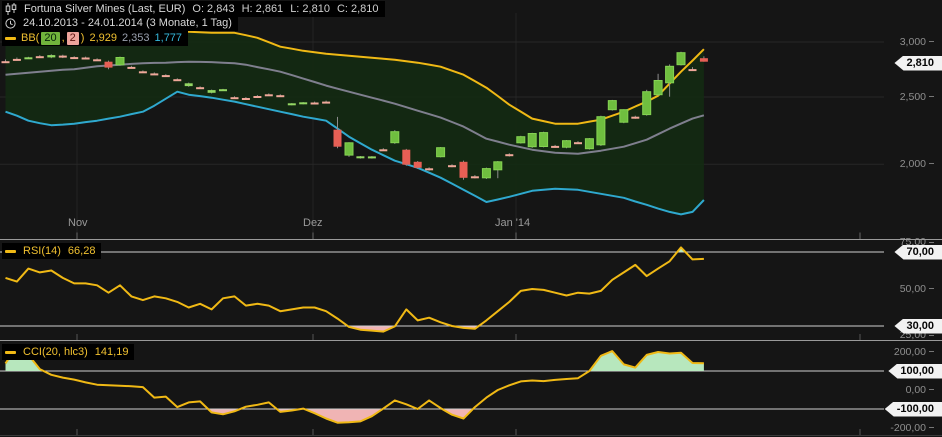 The height and width of the screenshot is (437, 942). What do you see at coordinates (81, 251) in the screenshot?
I see `rsi-value: 66,28` at bounding box center [81, 251].